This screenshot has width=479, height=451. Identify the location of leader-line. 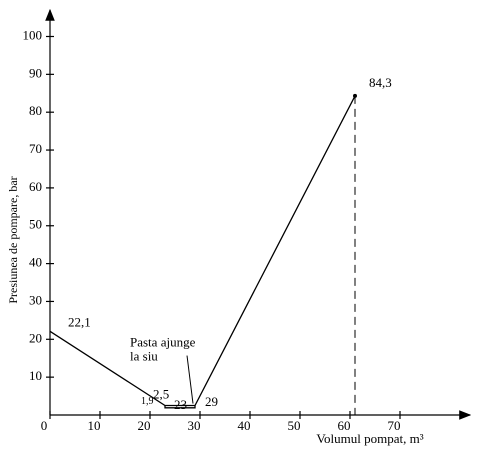
(190, 379).